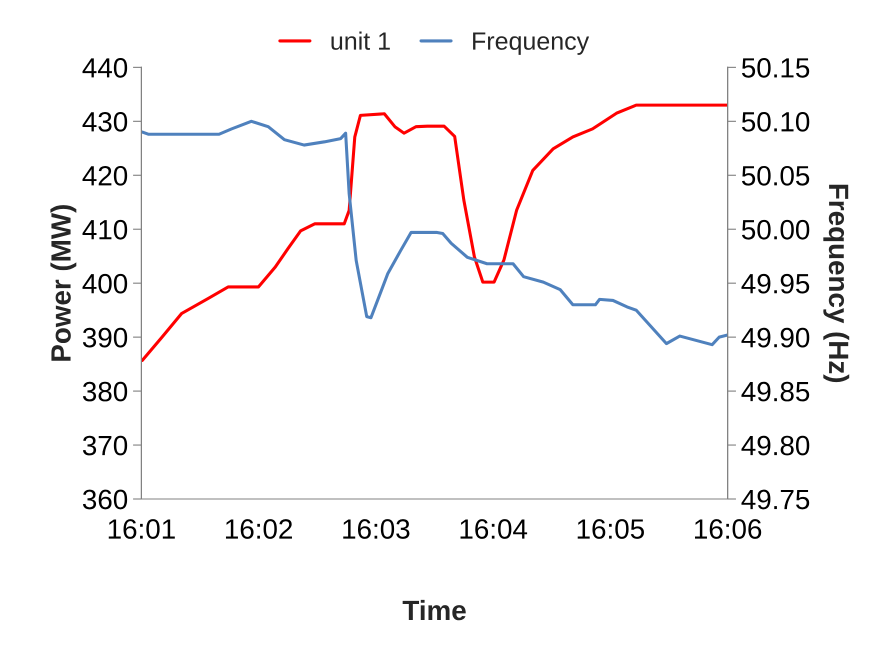 The height and width of the screenshot is (654, 895). I want to click on y-axis-title: Power (MW), so click(63, 283).